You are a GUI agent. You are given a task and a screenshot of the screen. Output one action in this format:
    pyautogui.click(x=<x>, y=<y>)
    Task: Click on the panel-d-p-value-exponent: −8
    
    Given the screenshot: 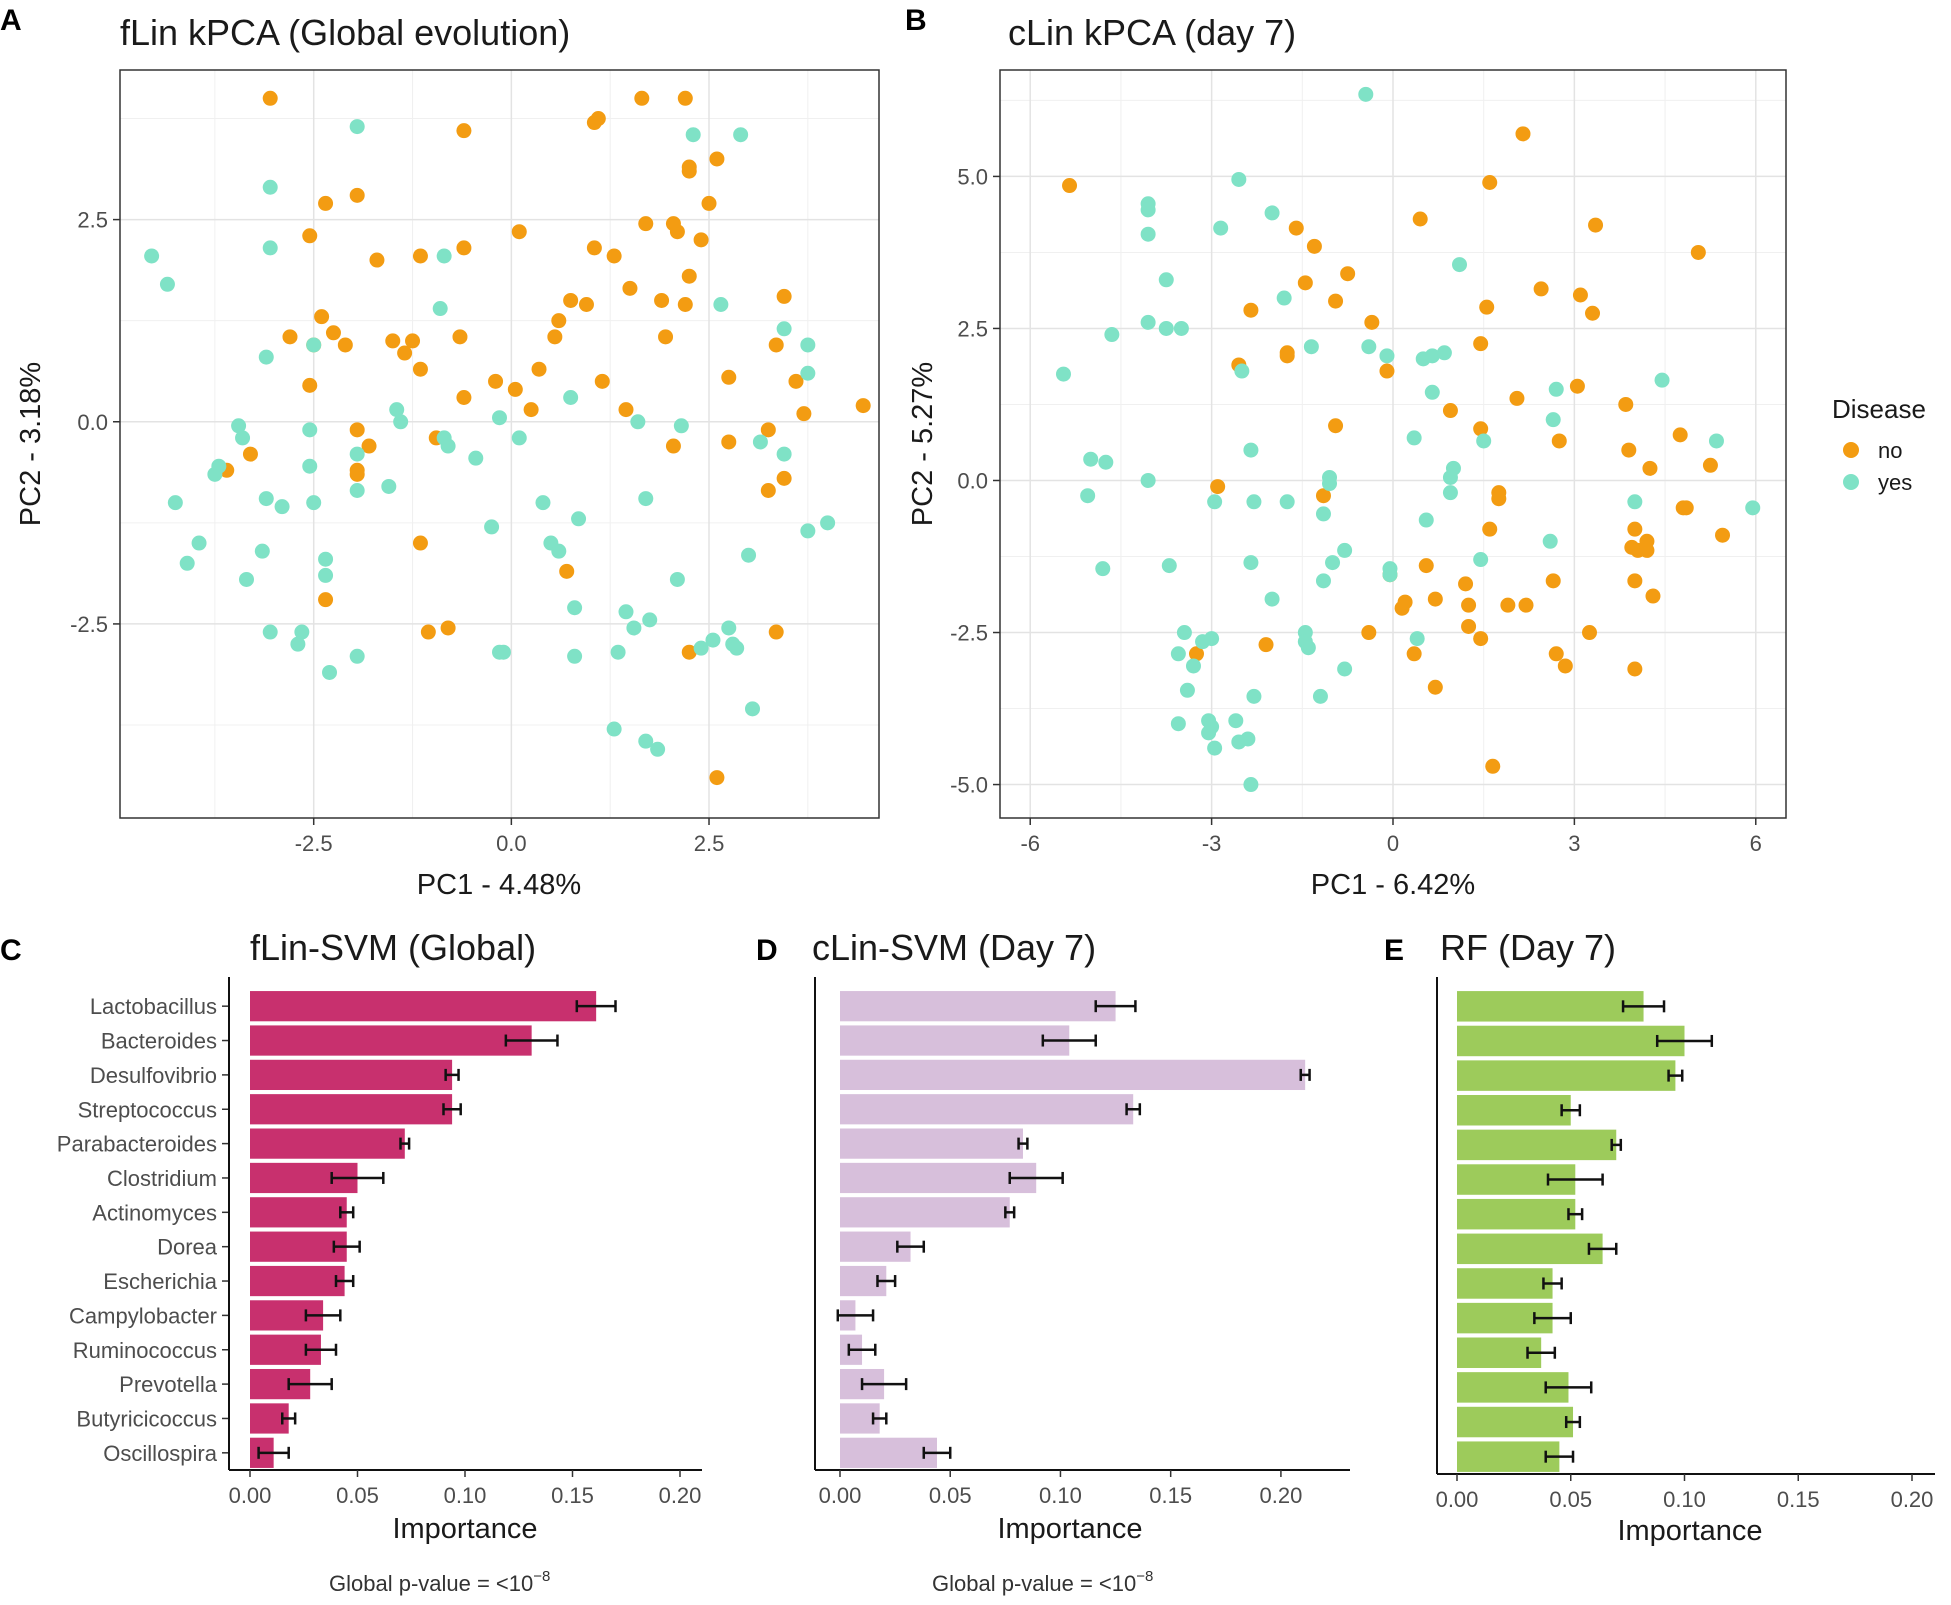 What is the action you would take?
    pyautogui.click(x=1144, y=1576)
    